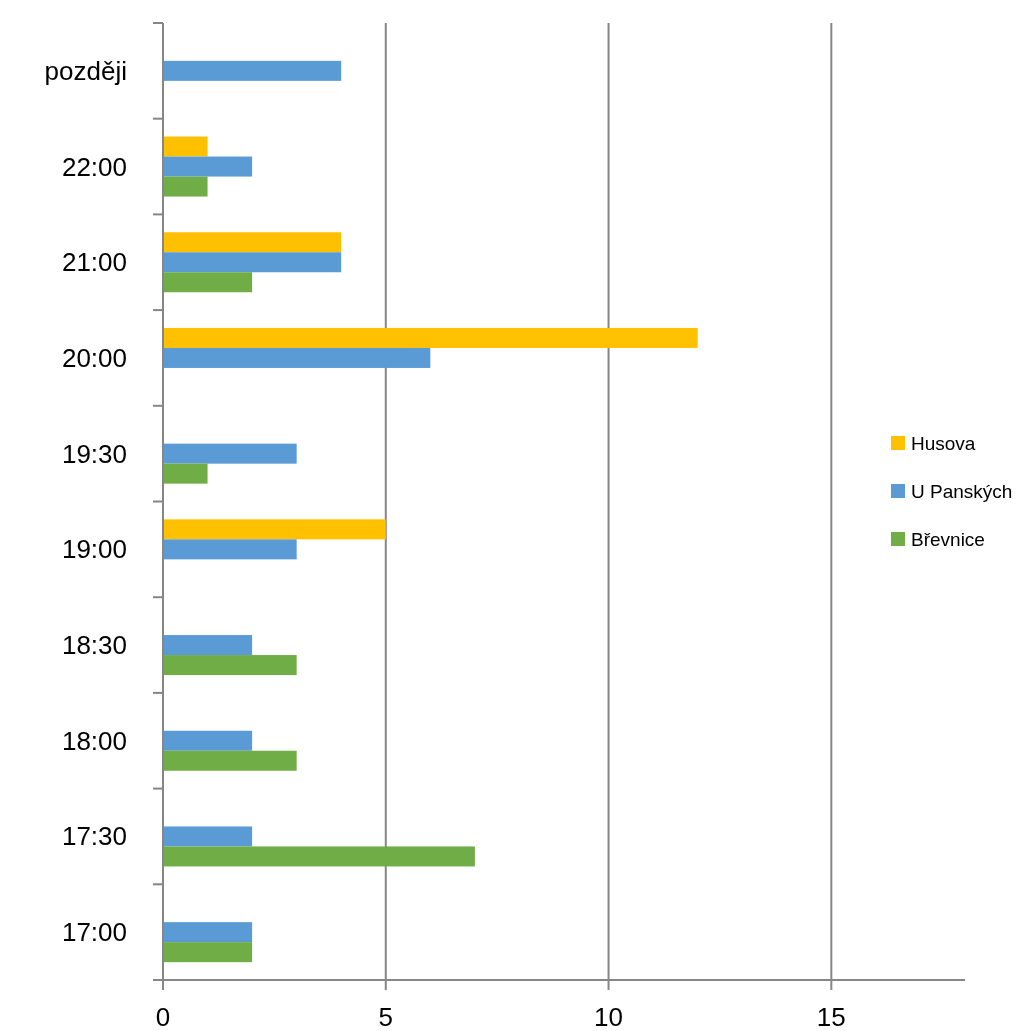  I want to click on y-tick-label: 22:00, so click(94, 166).